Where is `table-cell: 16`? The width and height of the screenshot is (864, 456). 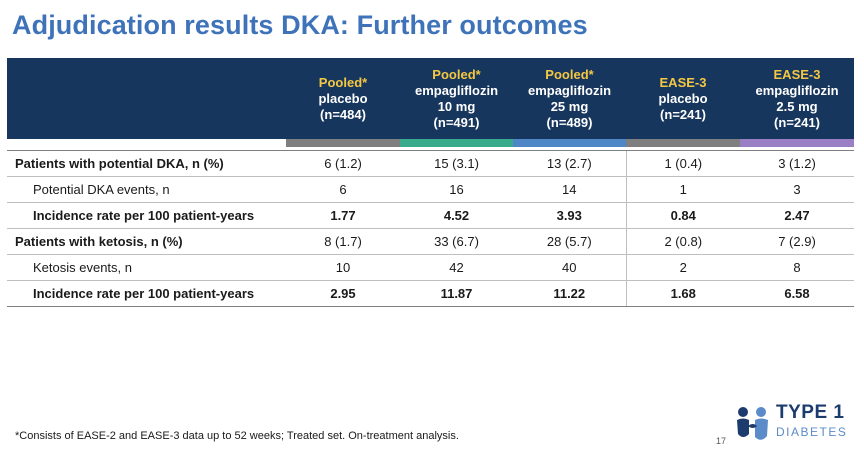 table-cell: 16 is located at coordinates (456, 189).